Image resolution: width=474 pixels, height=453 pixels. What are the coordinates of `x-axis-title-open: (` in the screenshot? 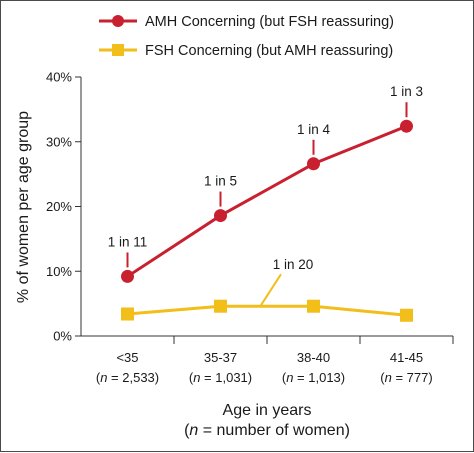 It's located at (187, 430).